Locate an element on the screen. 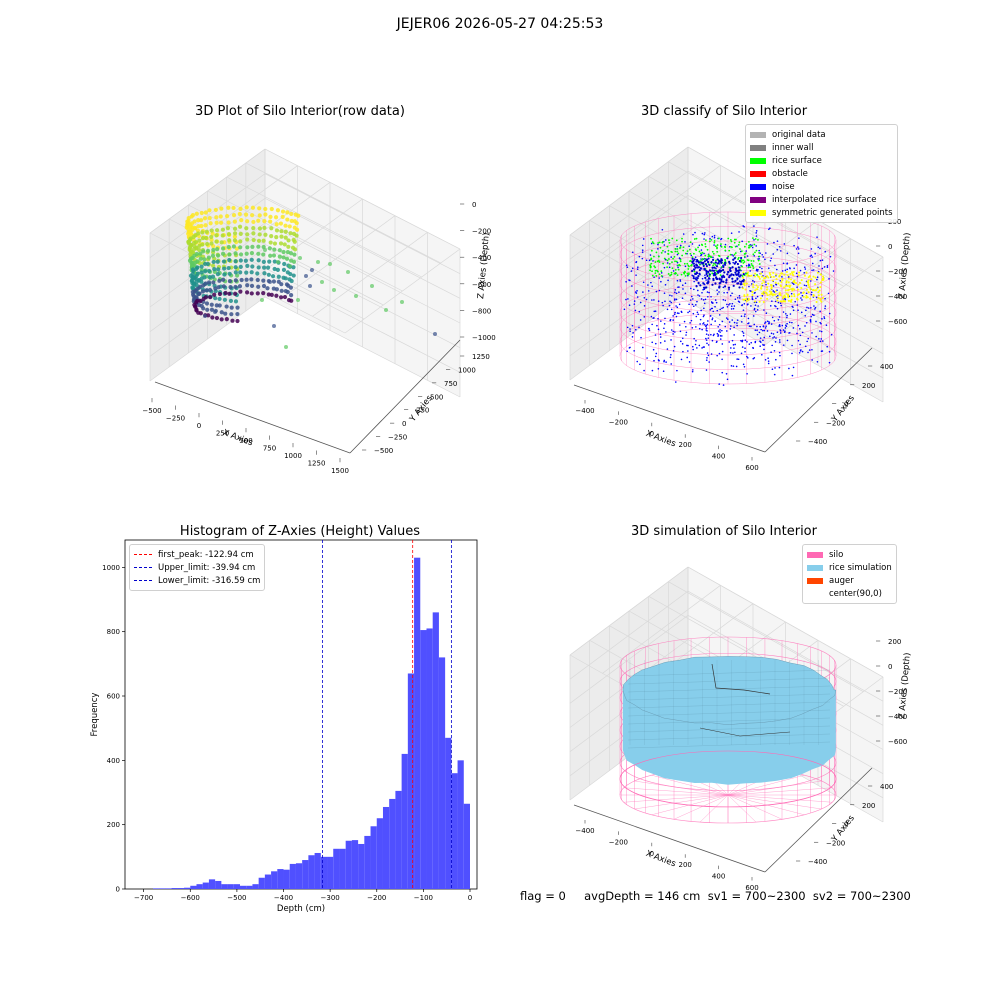  z-tick-label: 0 is located at coordinates (890, 247).